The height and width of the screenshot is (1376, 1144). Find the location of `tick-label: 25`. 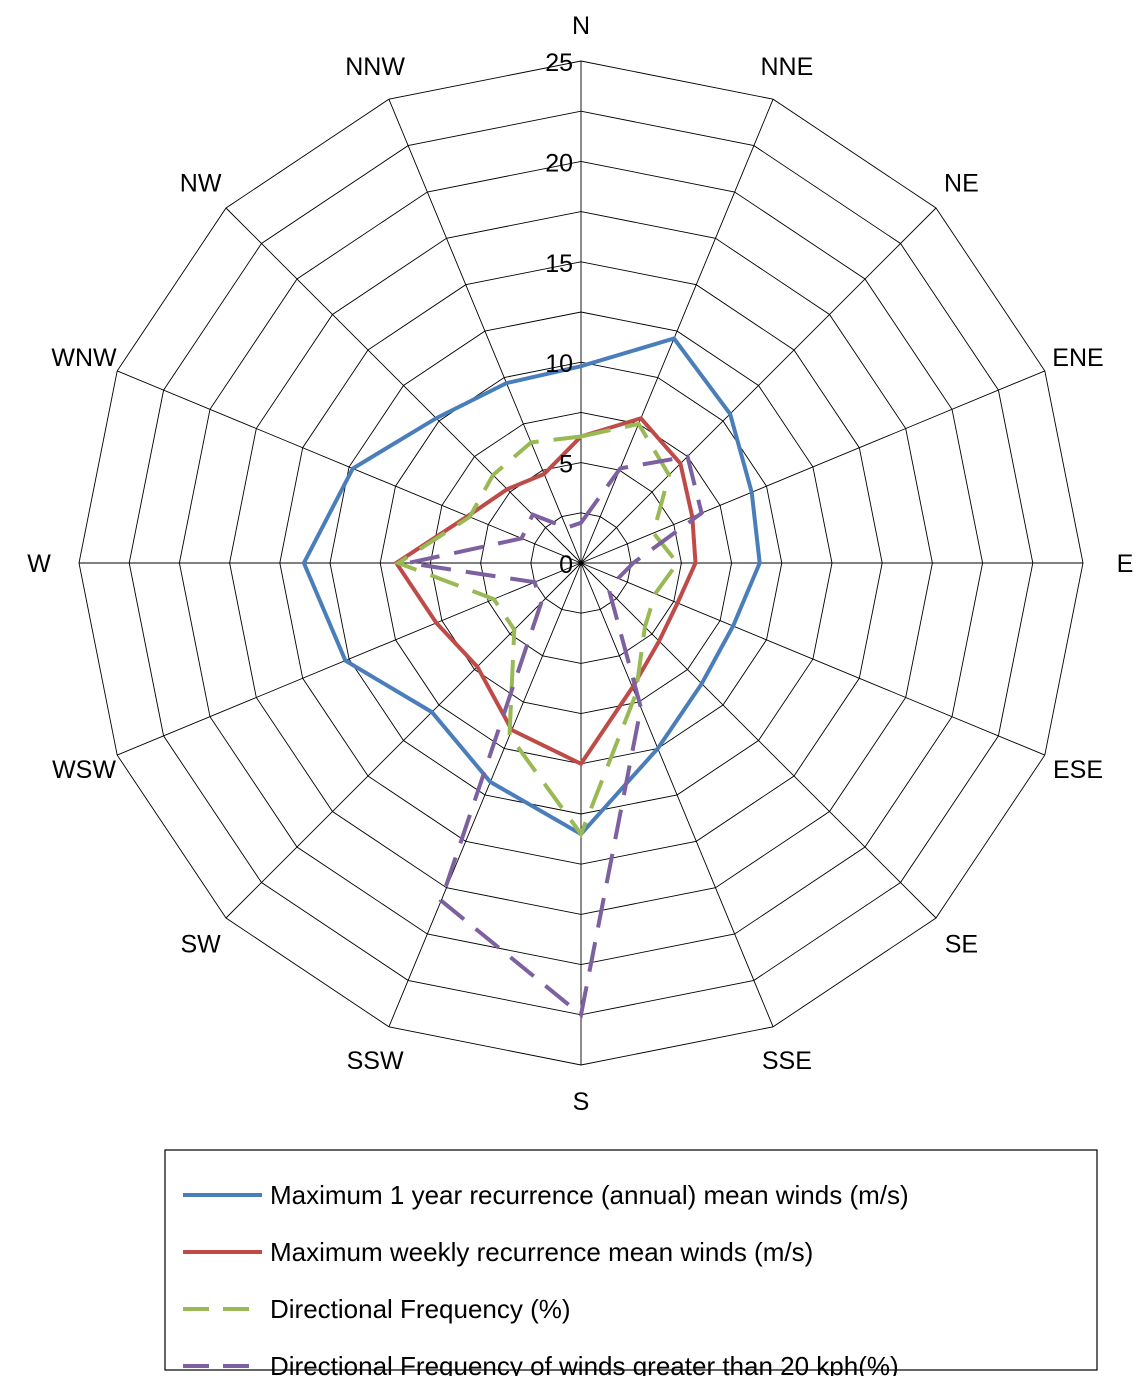

tick-label: 25 is located at coordinates (559, 63).